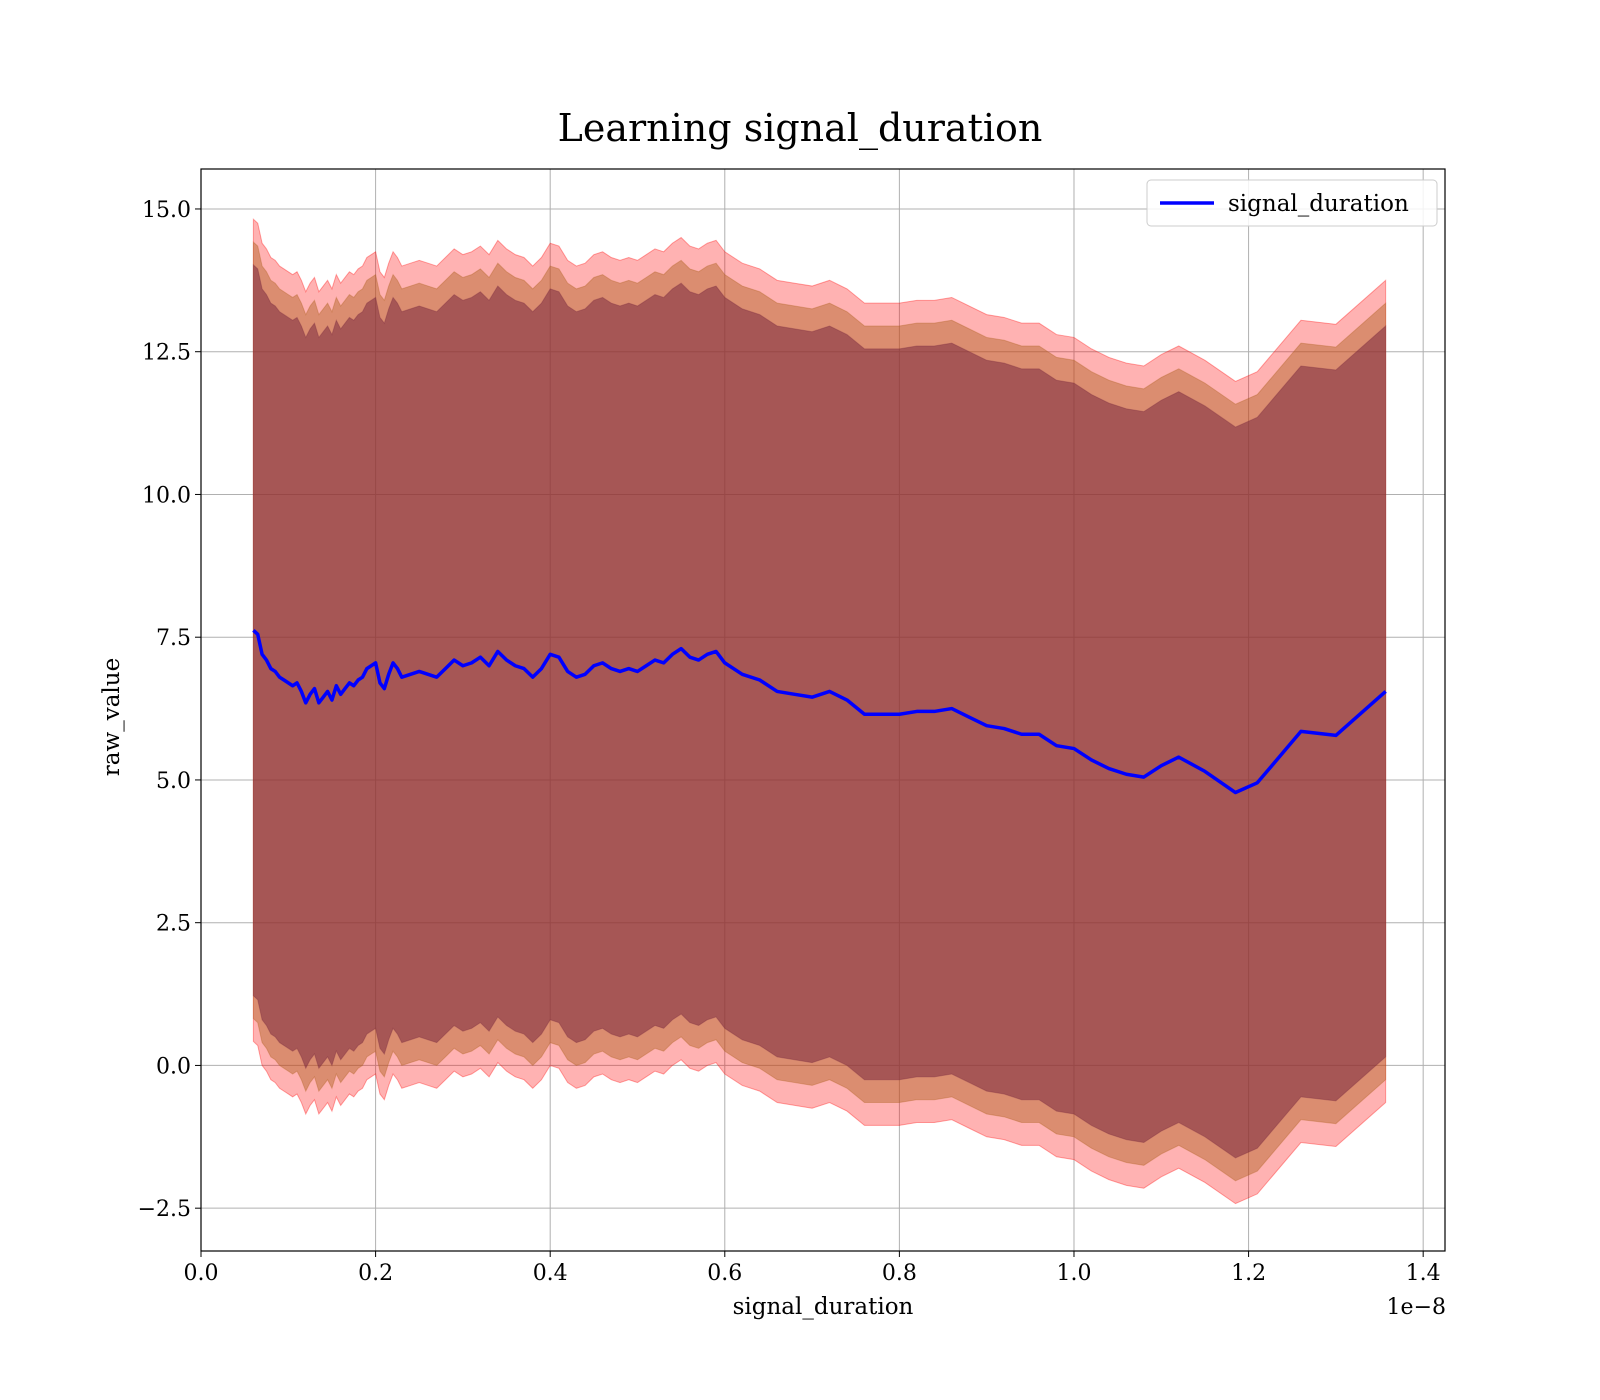 The image size is (1600, 1400). What do you see at coordinates (899, 1273) in the screenshot?
I see `x-tick-label: 0.8` at bounding box center [899, 1273].